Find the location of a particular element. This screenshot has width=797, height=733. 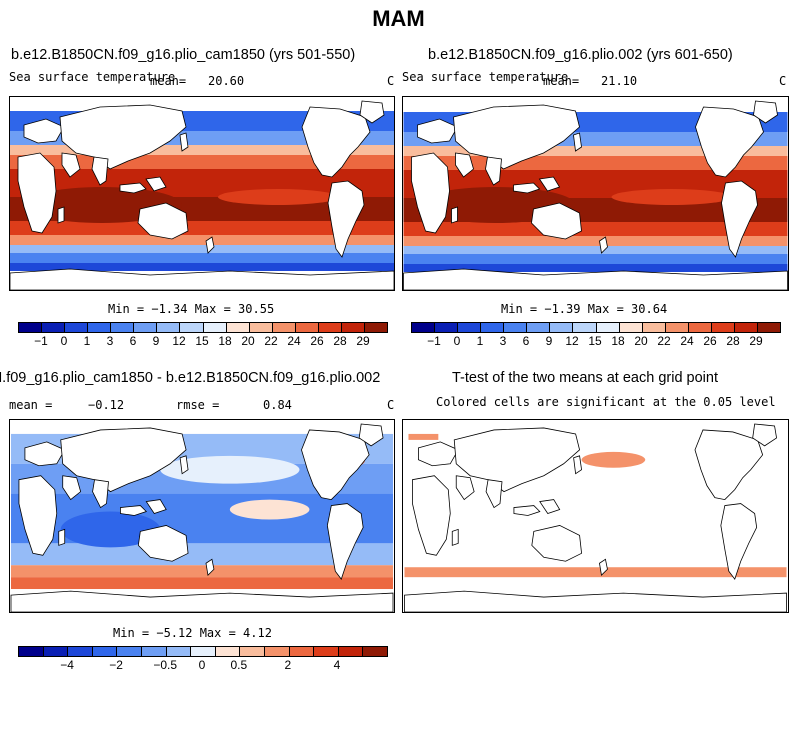

panel-3-rmse-value: 0.84 is located at coordinates (277, 405).